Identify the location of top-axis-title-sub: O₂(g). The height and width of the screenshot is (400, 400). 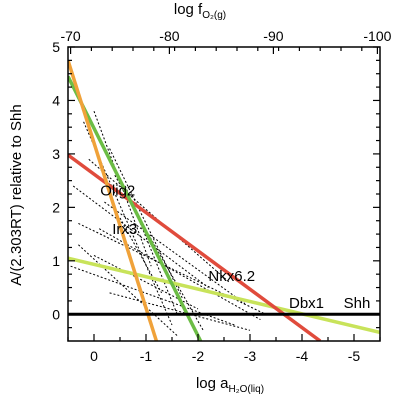
(214, 15).